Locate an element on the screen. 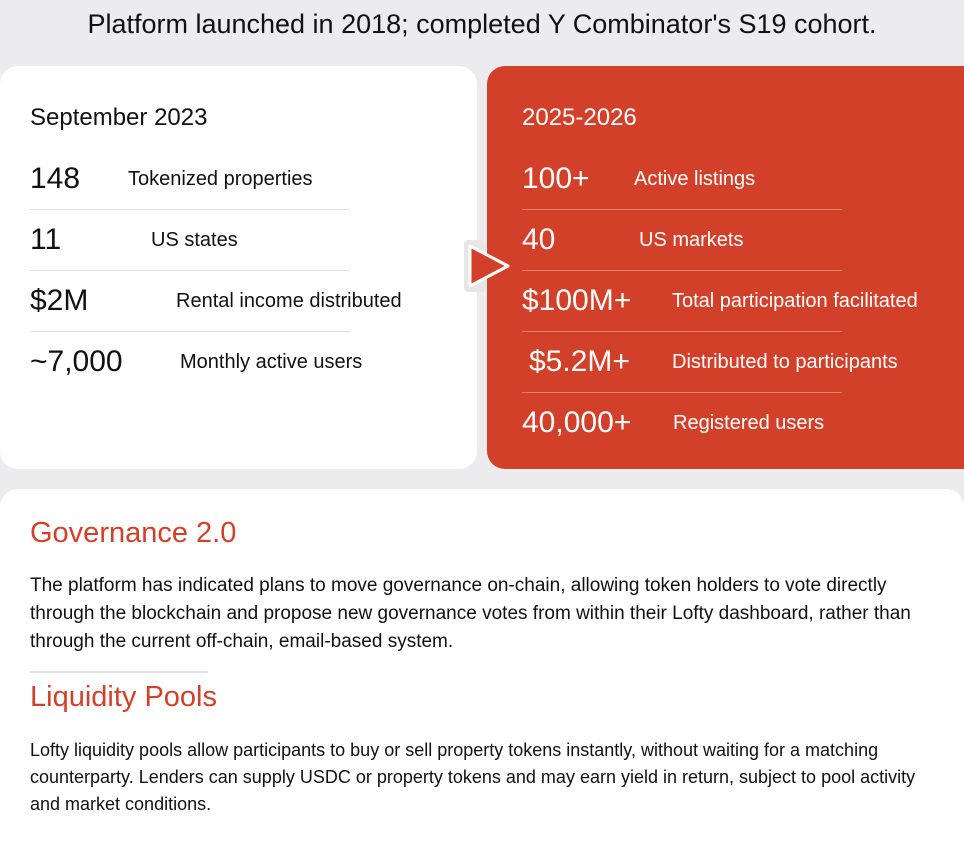 The width and height of the screenshot is (964, 850). stat-label: Monthly active users is located at coordinates (271, 362).